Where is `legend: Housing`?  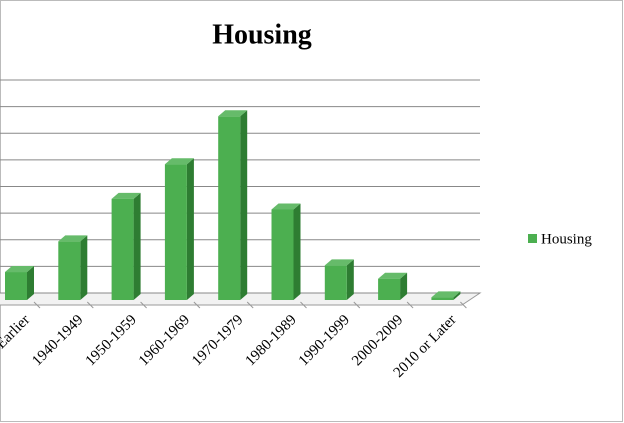
legend: Housing is located at coordinates (560, 239).